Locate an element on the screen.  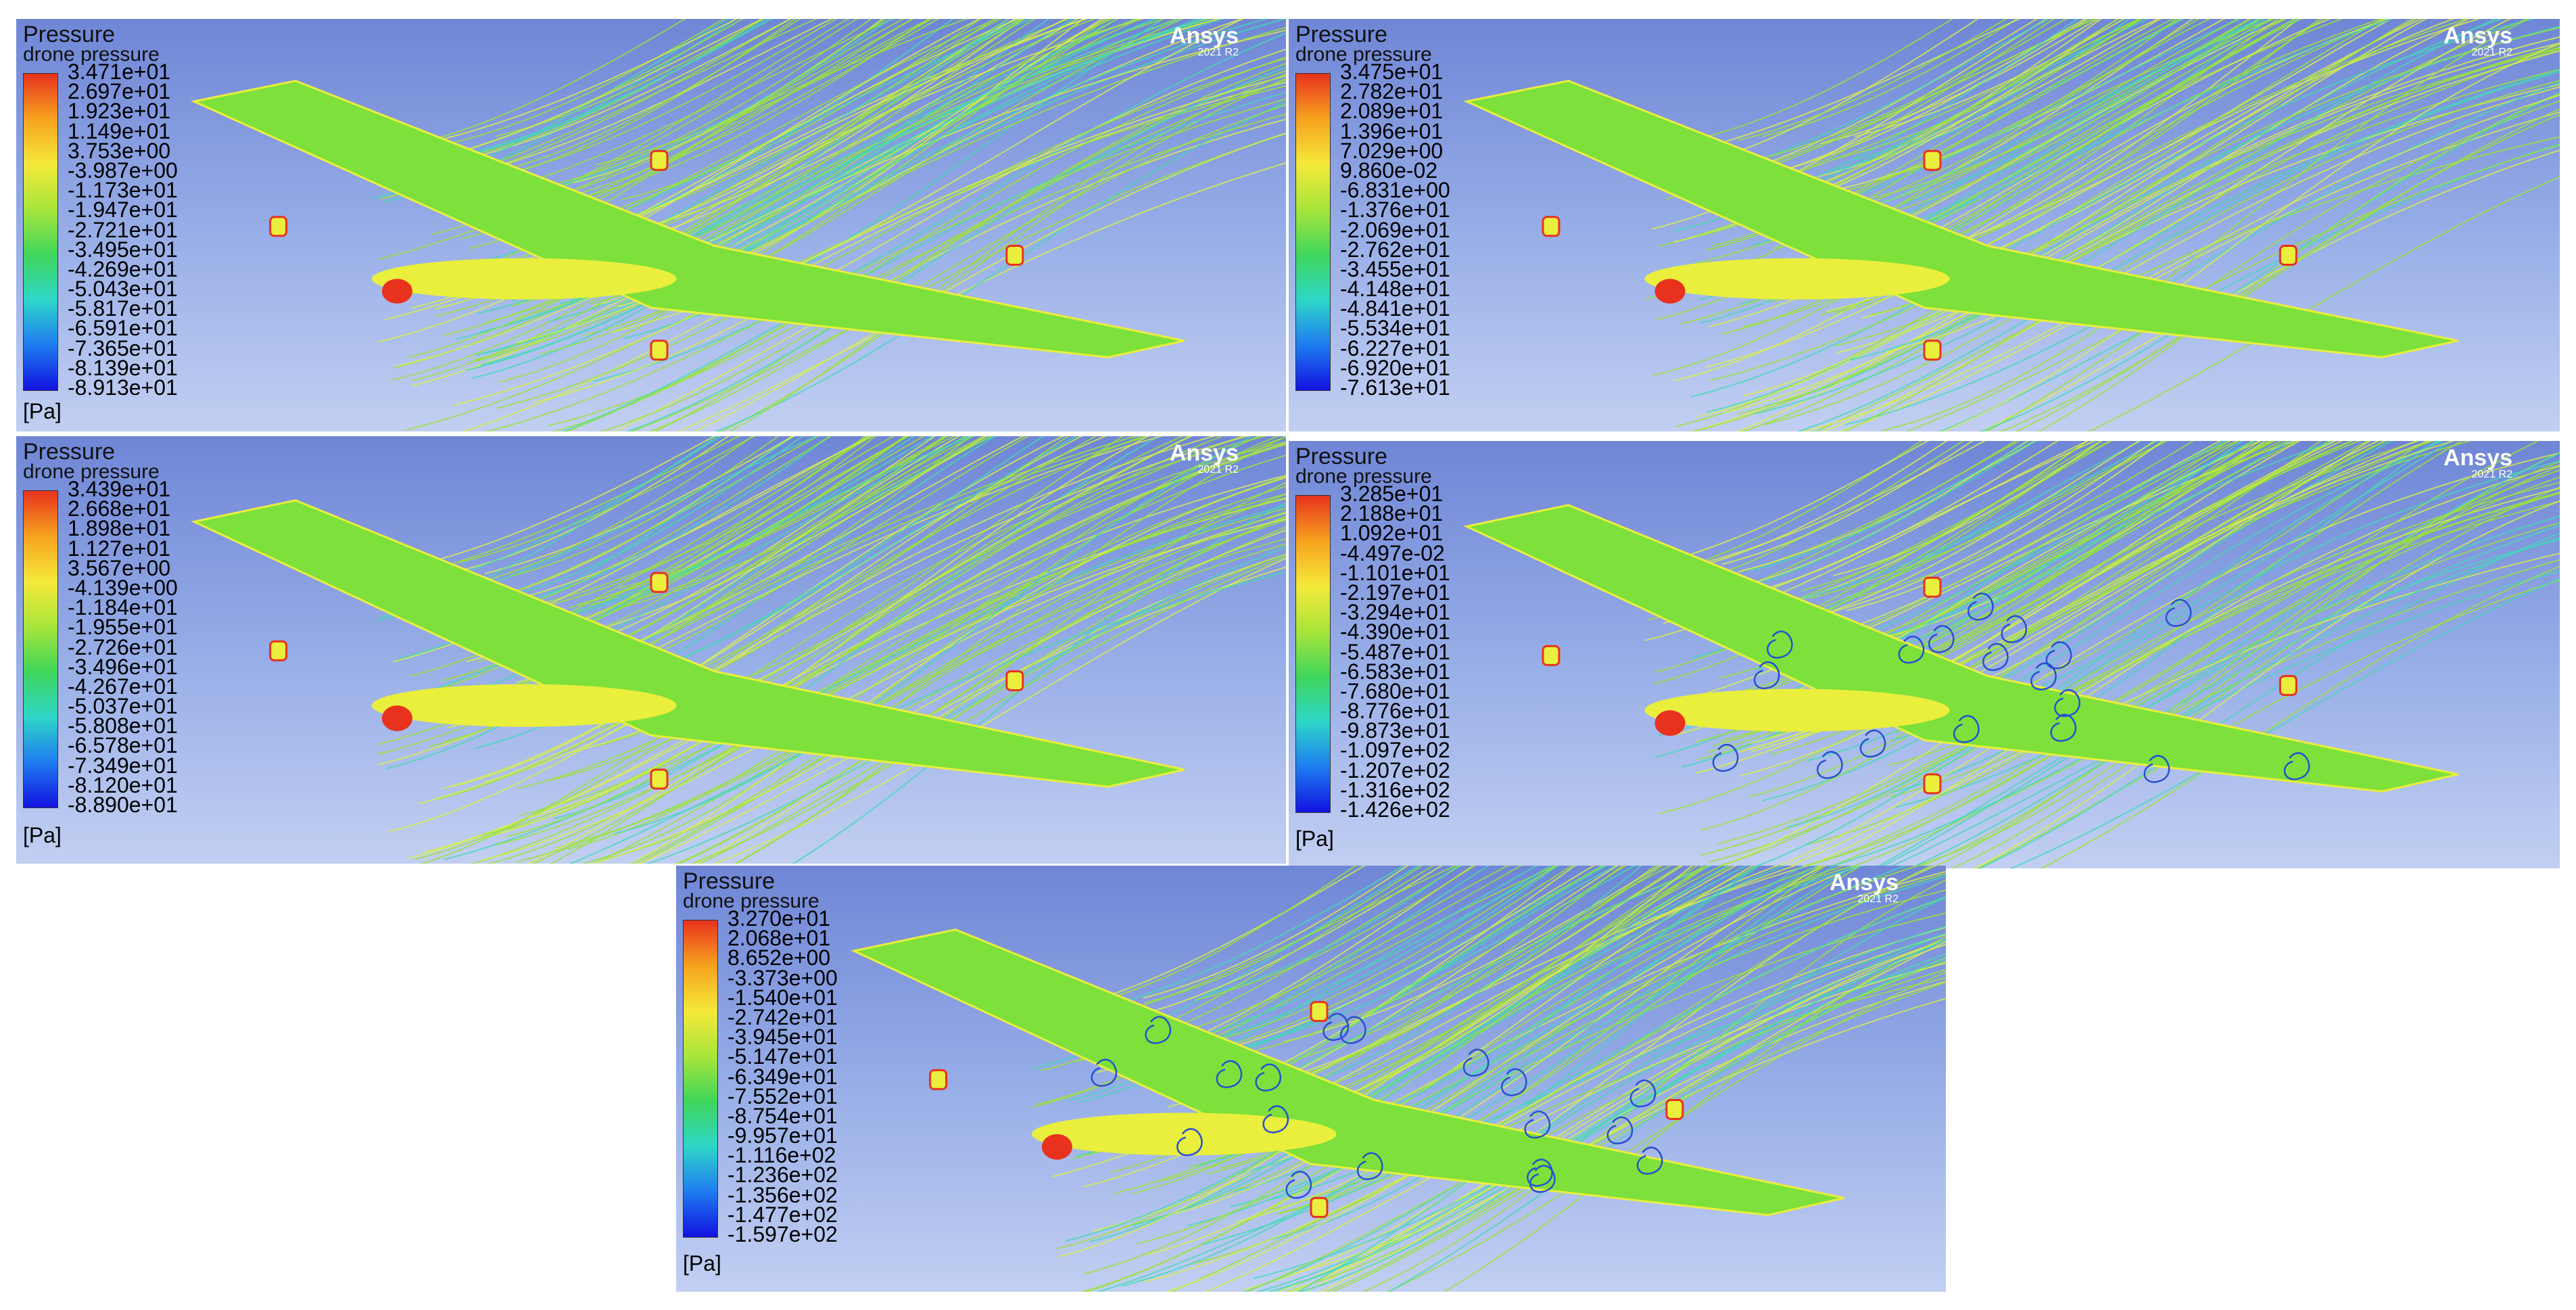
tick-label: 2.188e+01 is located at coordinates (1392, 513).